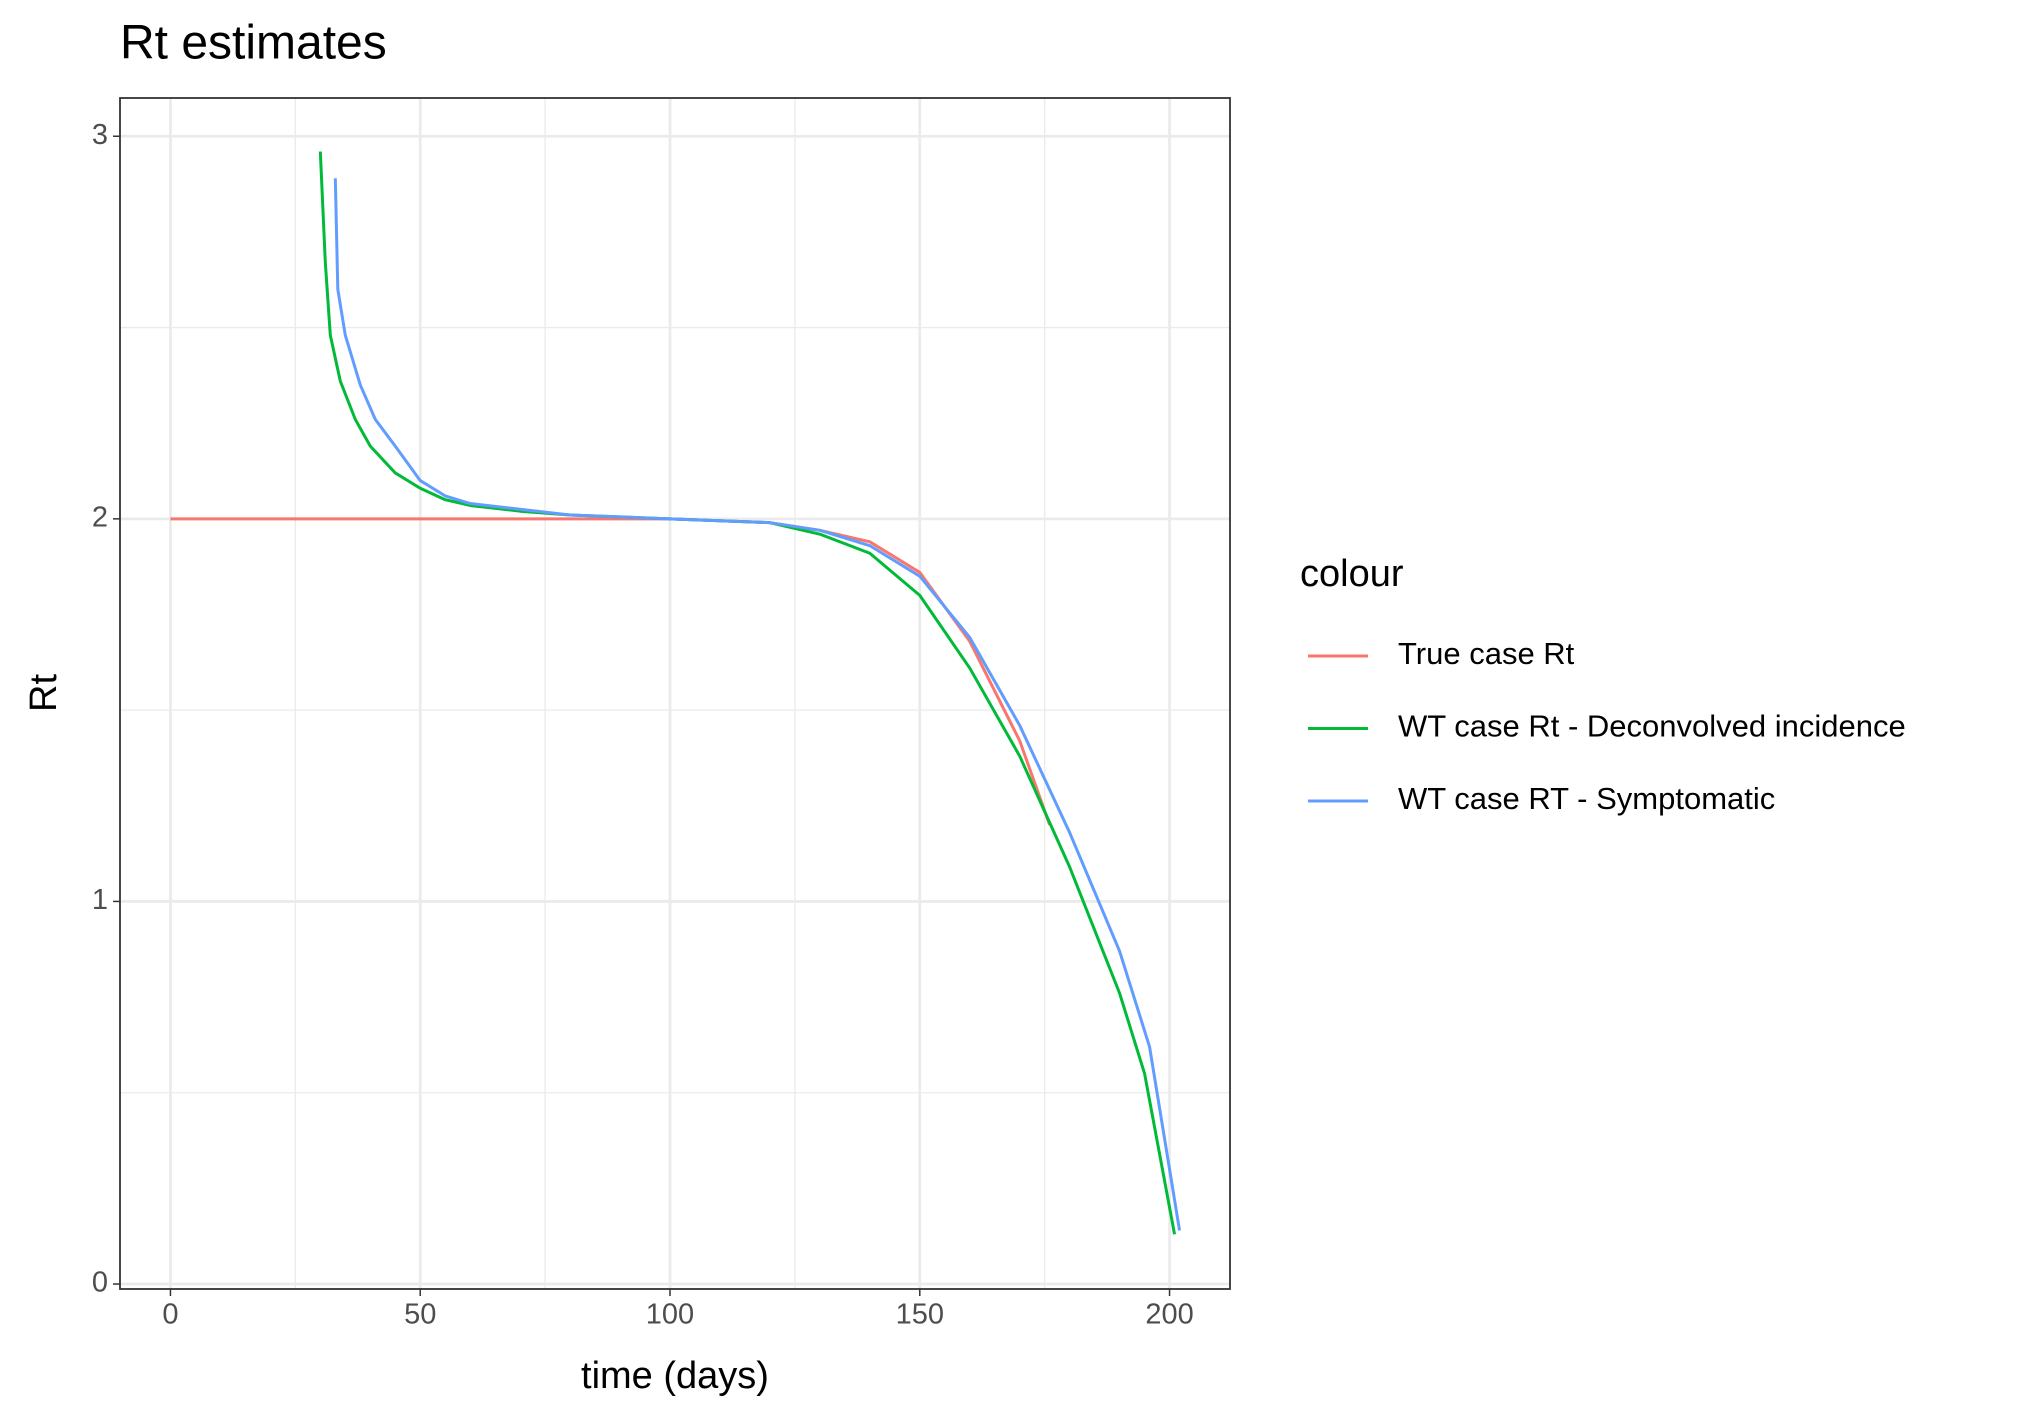 This screenshot has height=1409, width=2031. What do you see at coordinates (100, 135) in the screenshot?
I see `y-tick-label: 3` at bounding box center [100, 135].